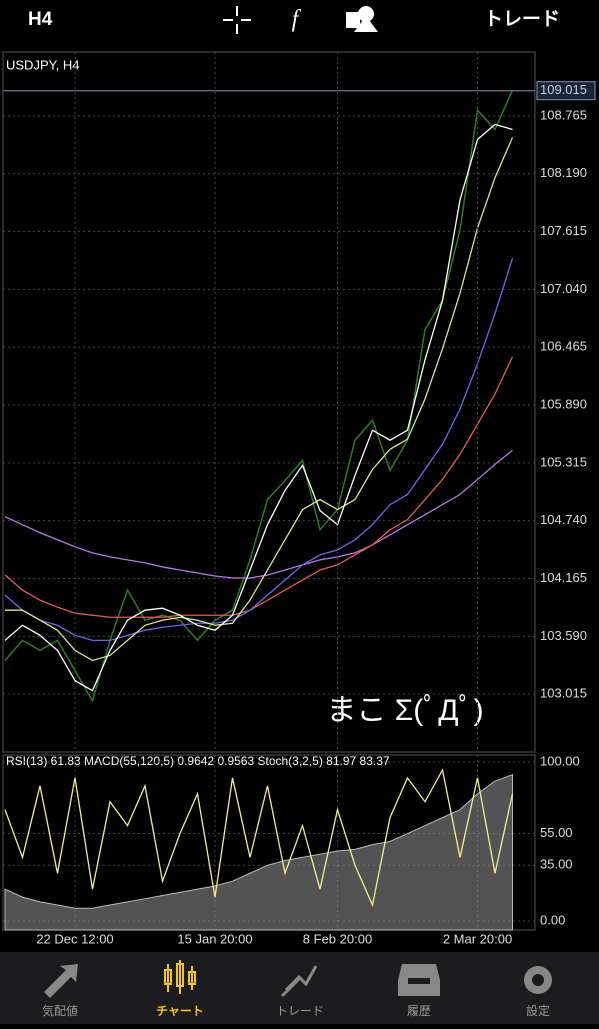 The width and height of the screenshot is (599, 1029). Describe the element at coordinates (214, 938) in the screenshot. I see `x-tick-label: 15 Jan 20:00` at that location.